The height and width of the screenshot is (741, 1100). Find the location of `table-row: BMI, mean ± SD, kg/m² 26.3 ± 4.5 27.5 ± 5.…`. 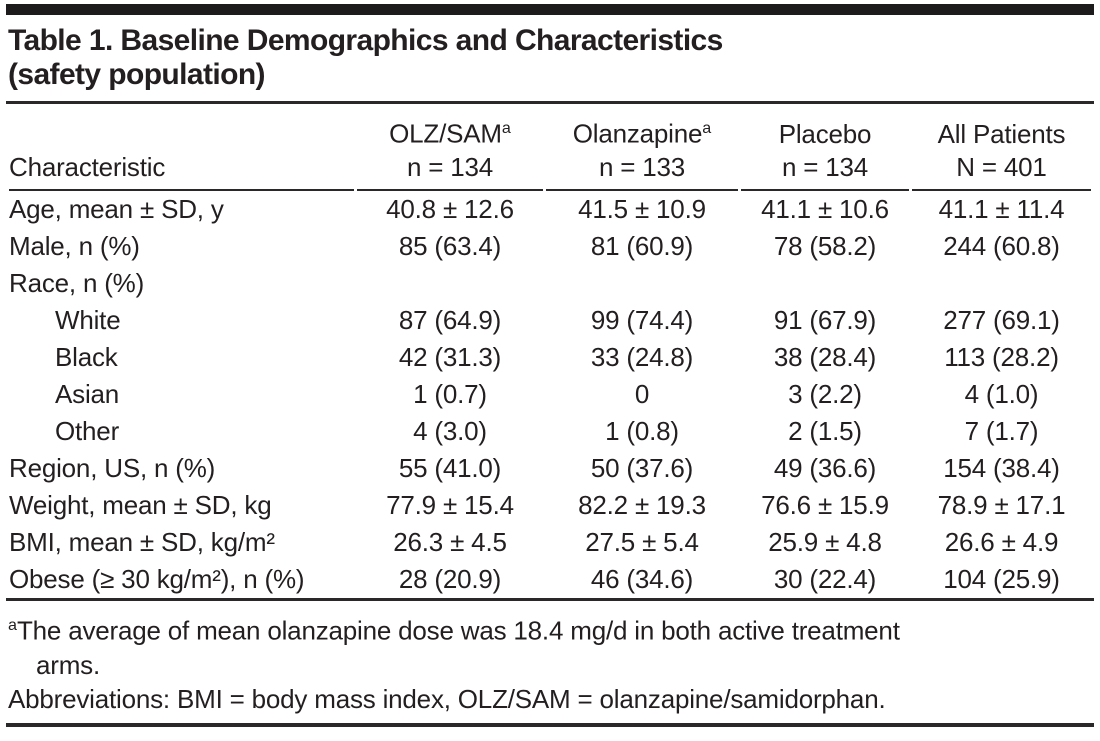

table-row: BMI, mean ± SD, kg/m² 26.3 ± 4.5 27.5 ± 5.… is located at coordinates (550, 542).